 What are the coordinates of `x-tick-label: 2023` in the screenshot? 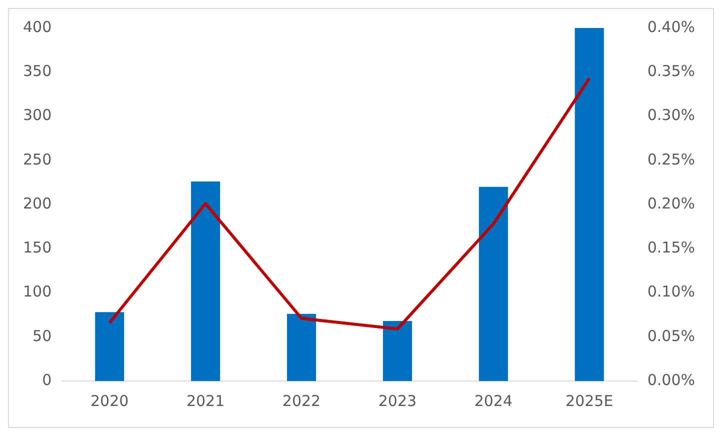 It's located at (397, 401).